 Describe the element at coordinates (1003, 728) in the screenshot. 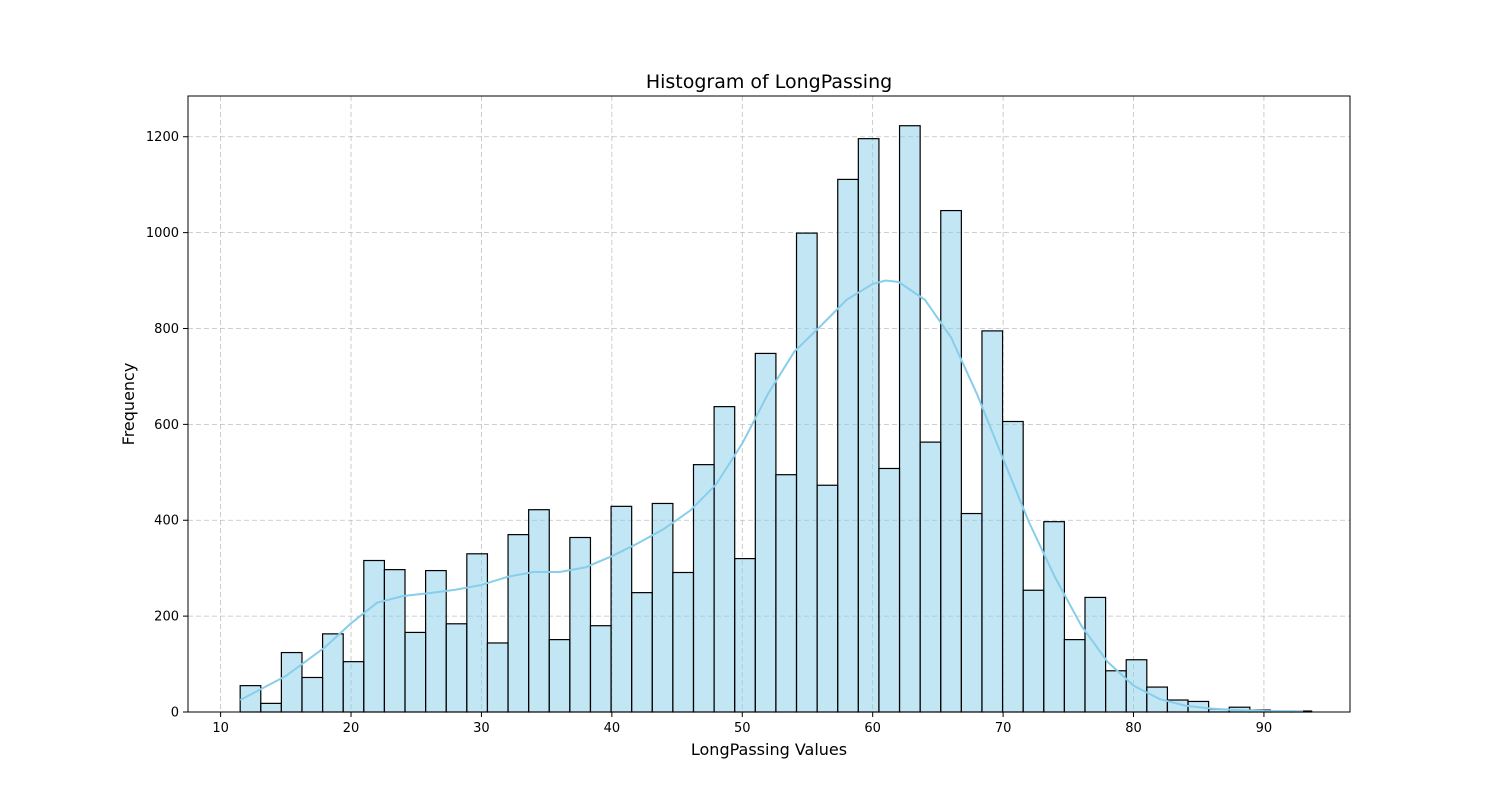

I see `x-tick-label: 70` at that location.